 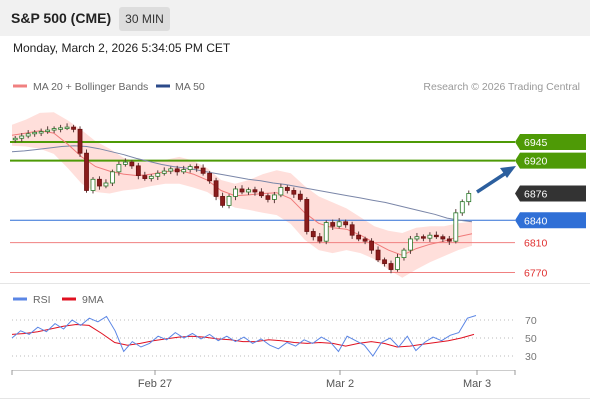 What do you see at coordinates (340, 384) in the screenshot?
I see `time-axis-label: Mar 2` at bounding box center [340, 384].